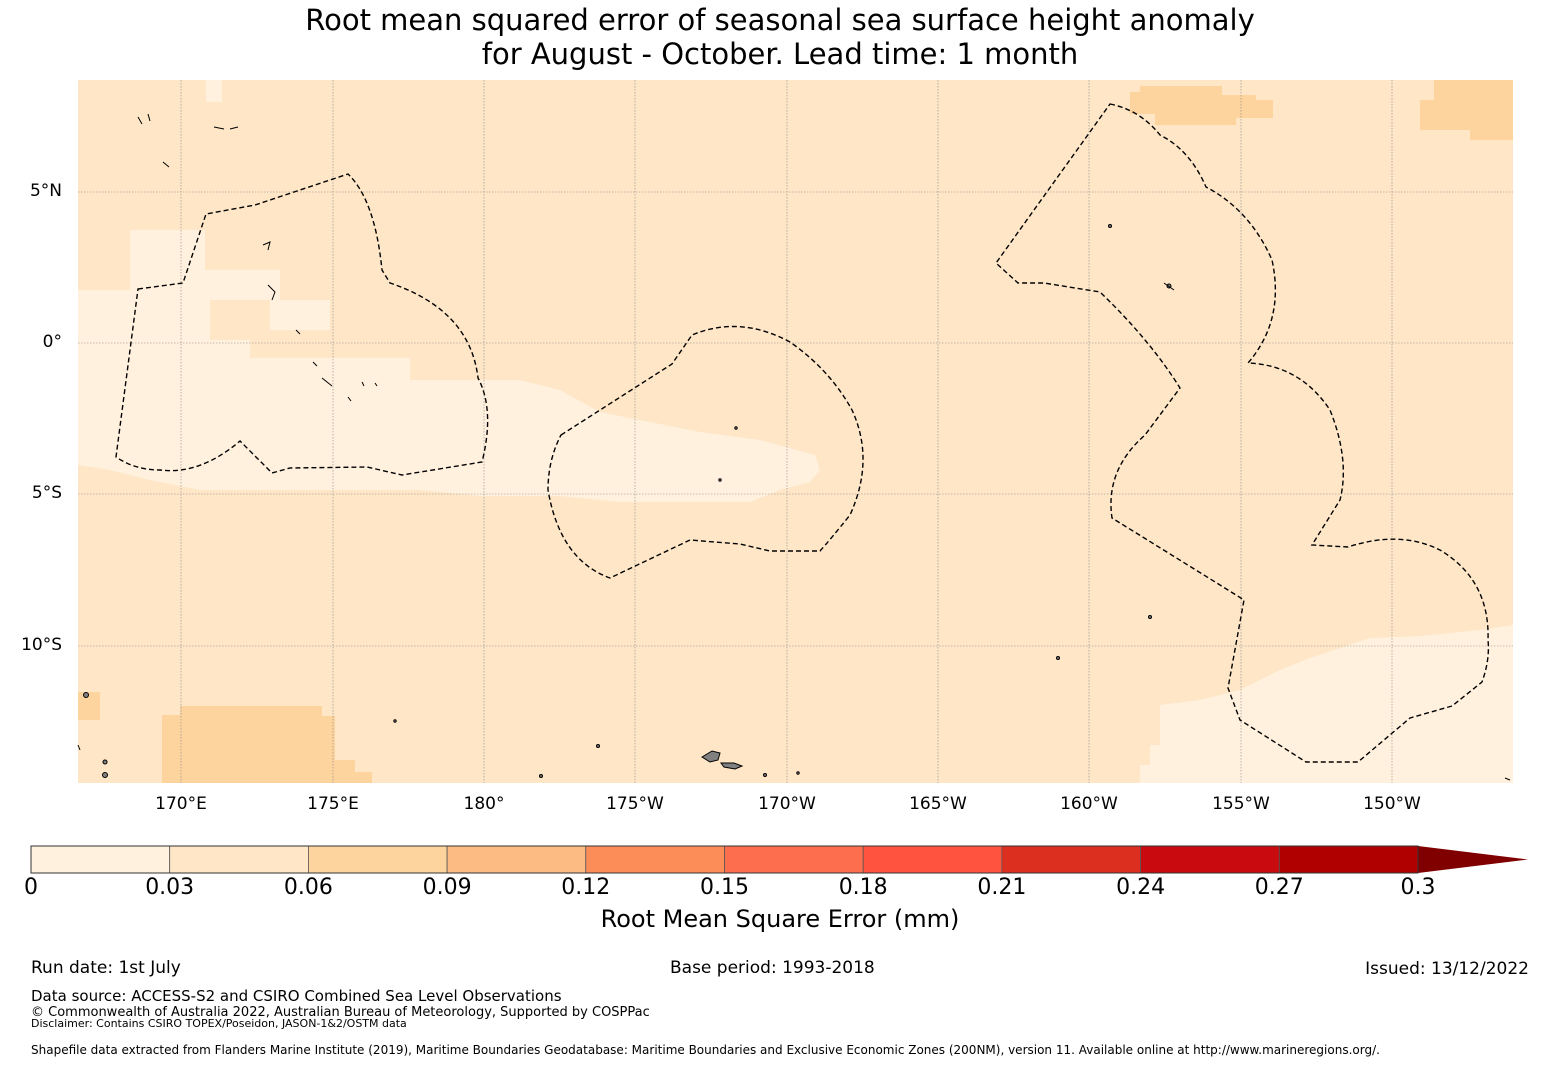  I want to click on mid-error-region-west-edge, so click(89, 706).